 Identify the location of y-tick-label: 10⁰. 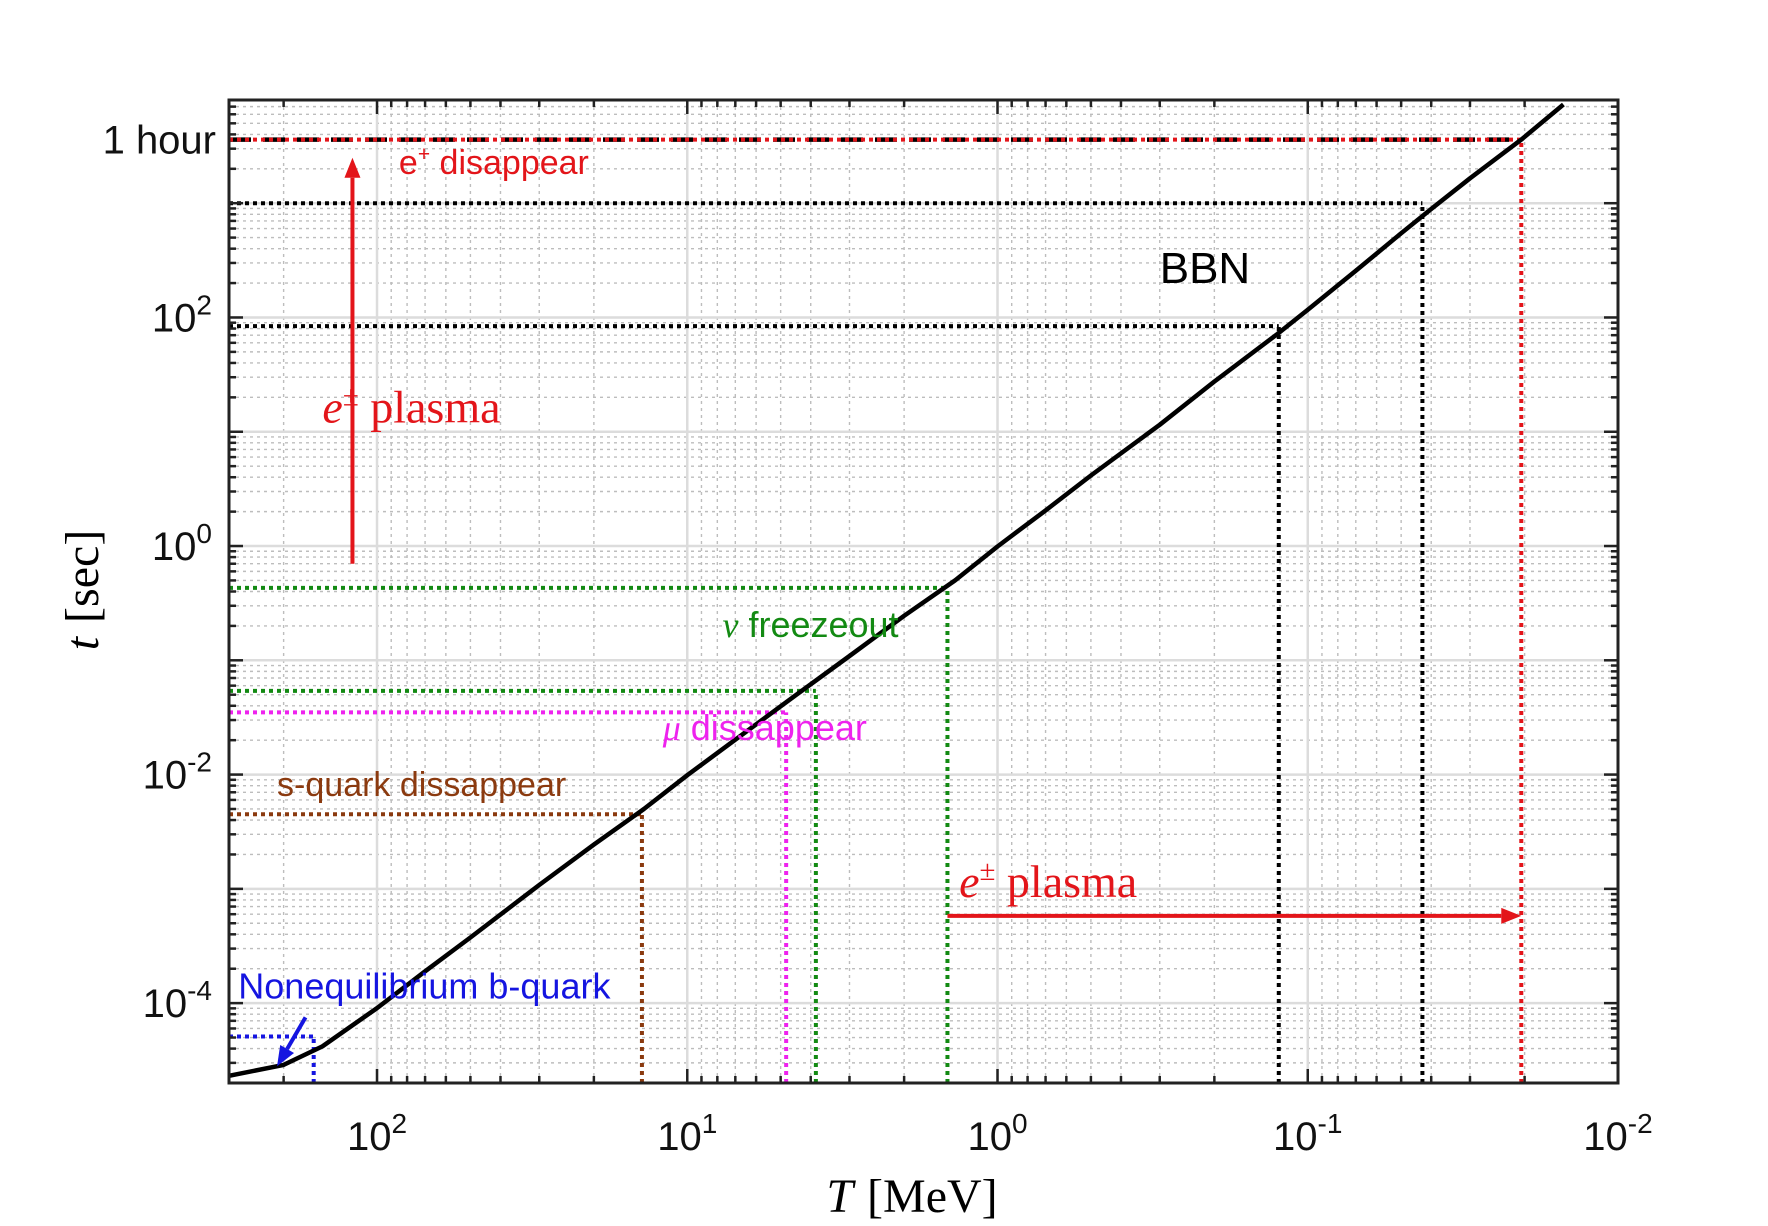
(182, 543).